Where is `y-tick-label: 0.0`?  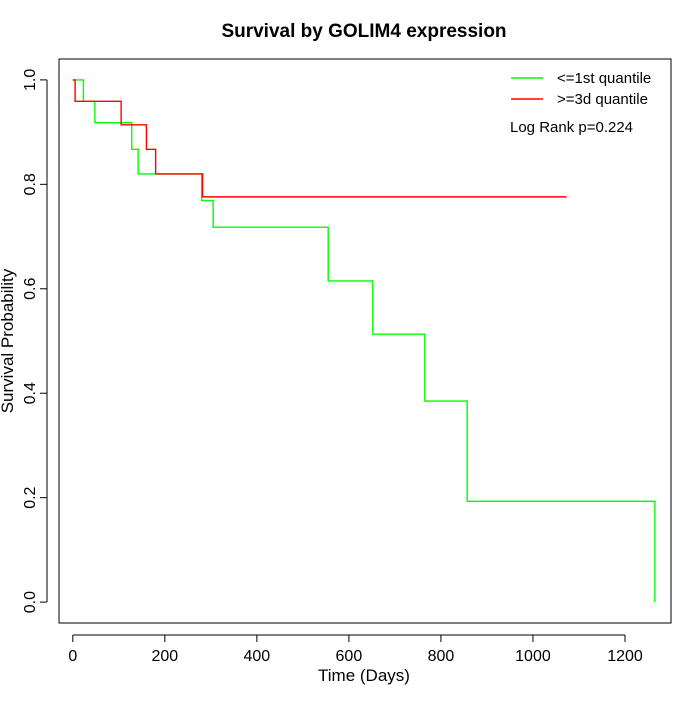
y-tick-label: 0.0 is located at coordinates (30, 602).